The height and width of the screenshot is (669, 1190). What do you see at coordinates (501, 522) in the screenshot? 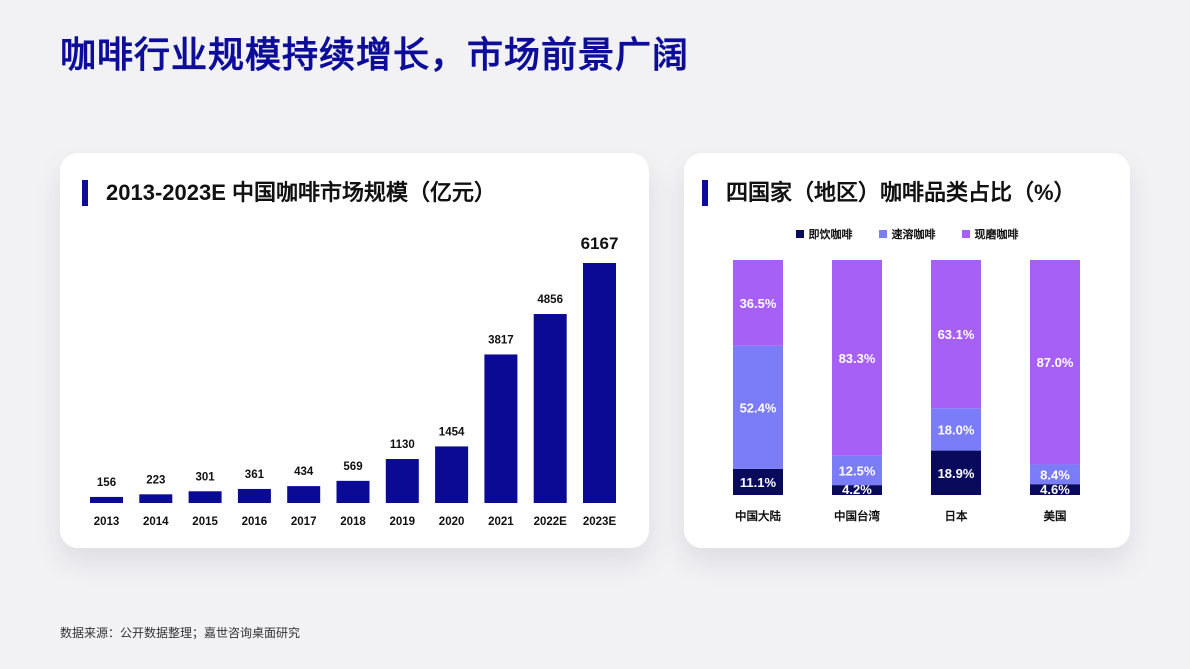
I see `x-tick-2021: 2021` at bounding box center [501, 522].